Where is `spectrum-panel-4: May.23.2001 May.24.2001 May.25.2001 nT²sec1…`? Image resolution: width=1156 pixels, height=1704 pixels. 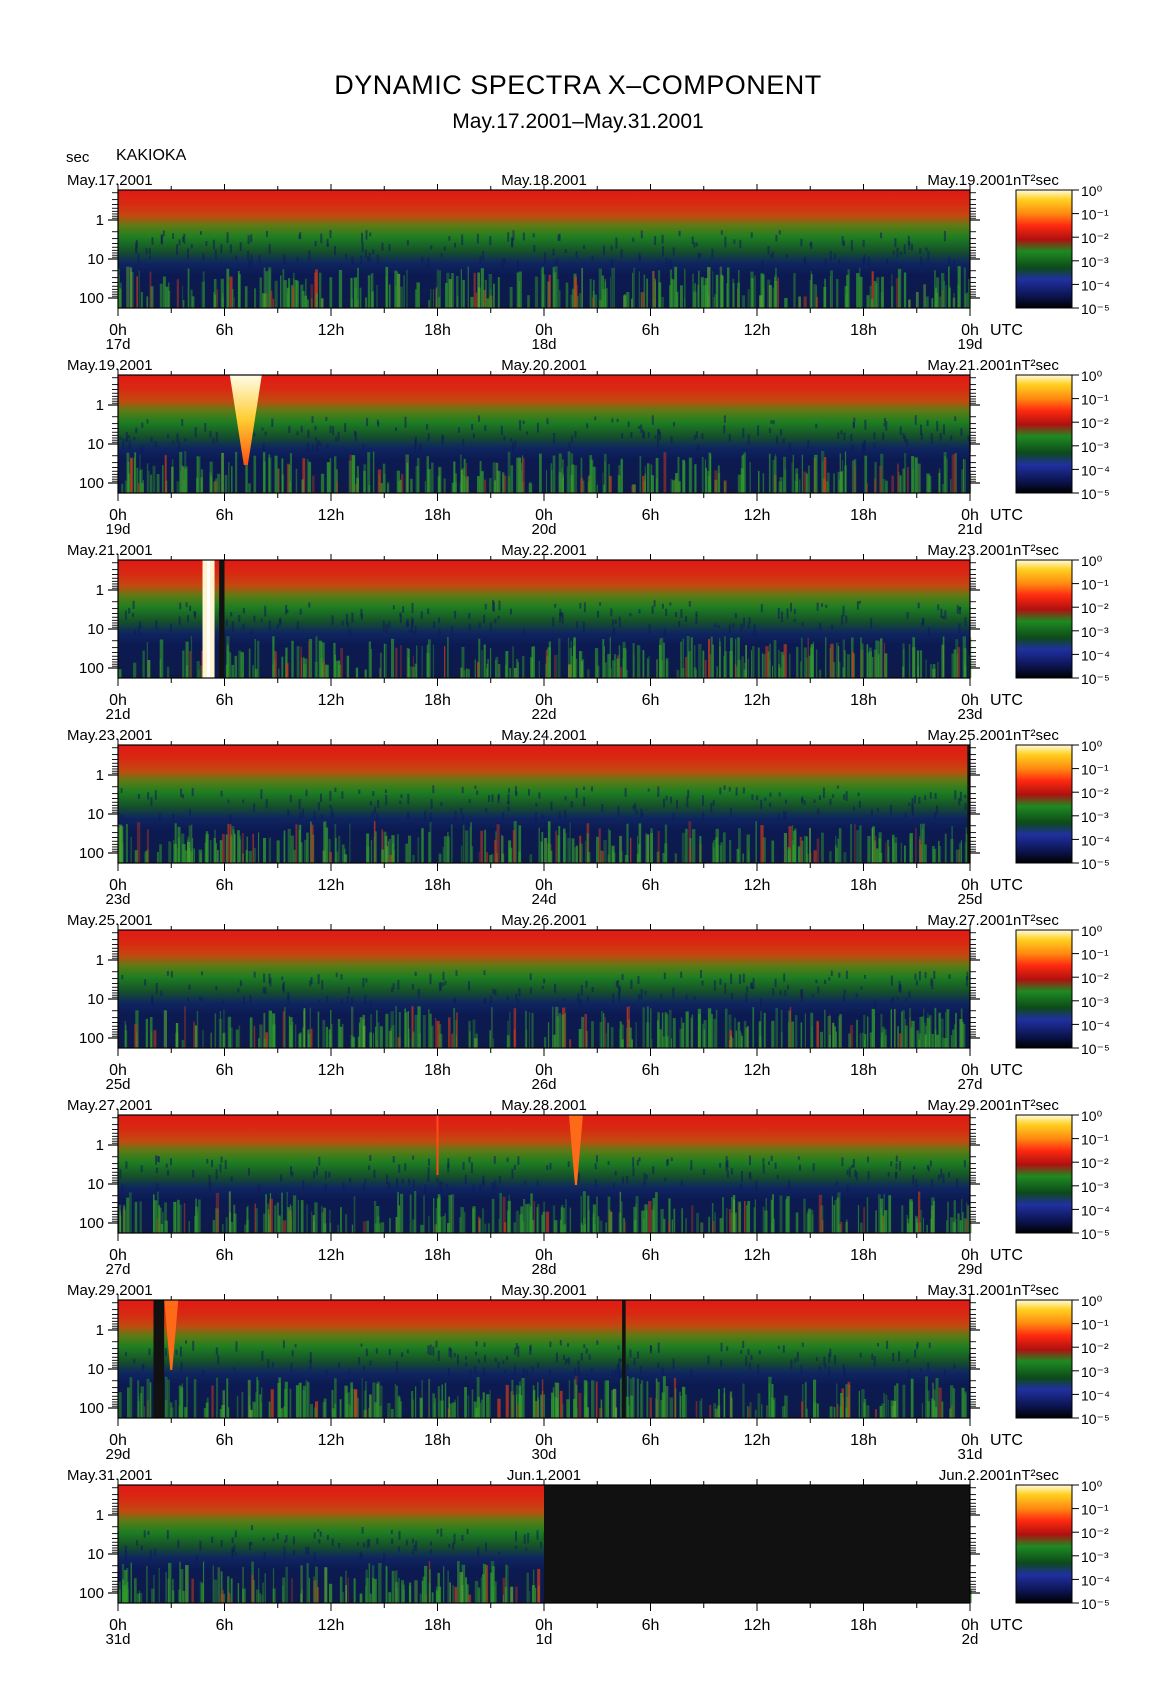
spectrum-panel-4: May.23.2001 May.24.2001 May.25.2001 nT²sec1… is located at coordinates (588, 817).